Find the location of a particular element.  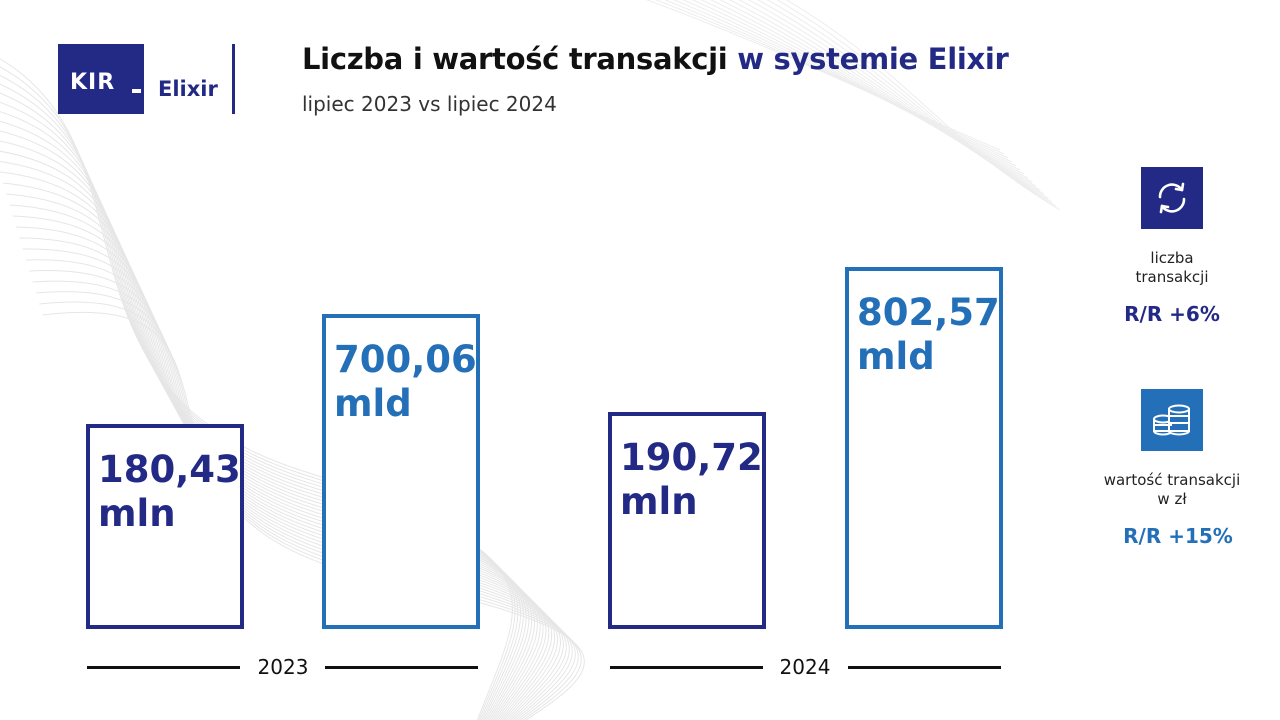

kpi-value-change: R/R +15% is located at coordinates (1178, 536).